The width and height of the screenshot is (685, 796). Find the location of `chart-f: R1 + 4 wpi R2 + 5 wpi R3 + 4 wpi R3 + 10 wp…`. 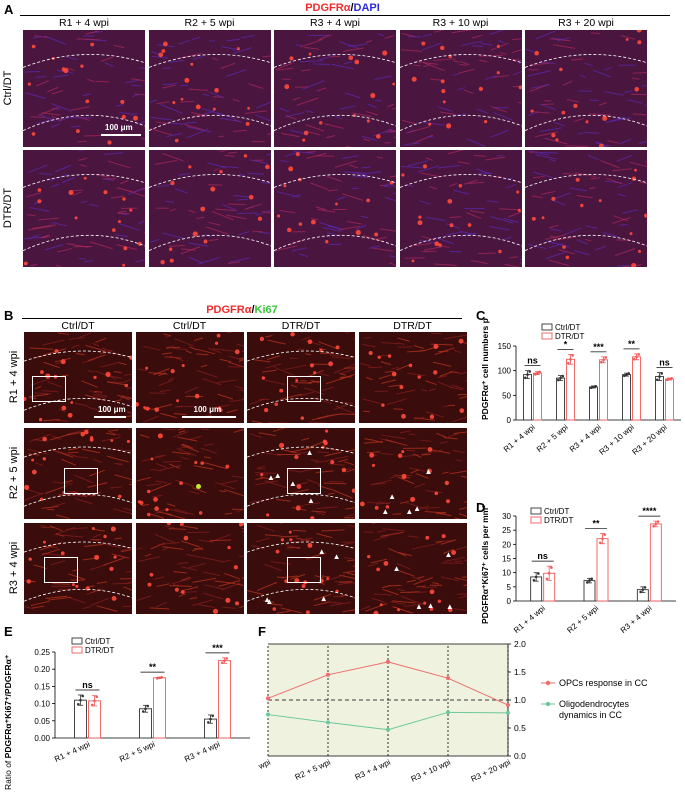

chart-f: R1 + 4 wpi R2 + 5 wpi R3 + 4 wpi R3 + 10 wp… is located at coordinates (453, 711).